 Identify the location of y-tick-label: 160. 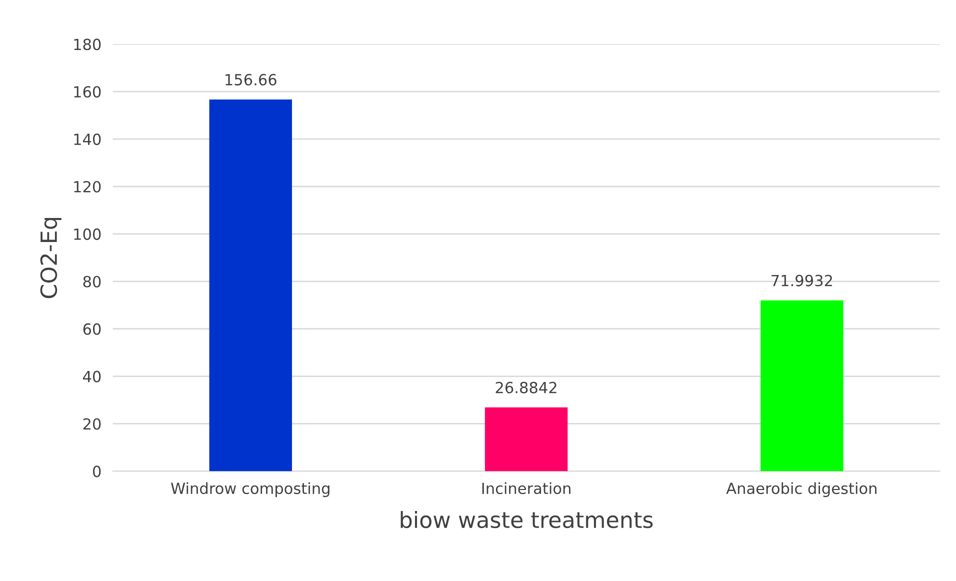
(87, 92).